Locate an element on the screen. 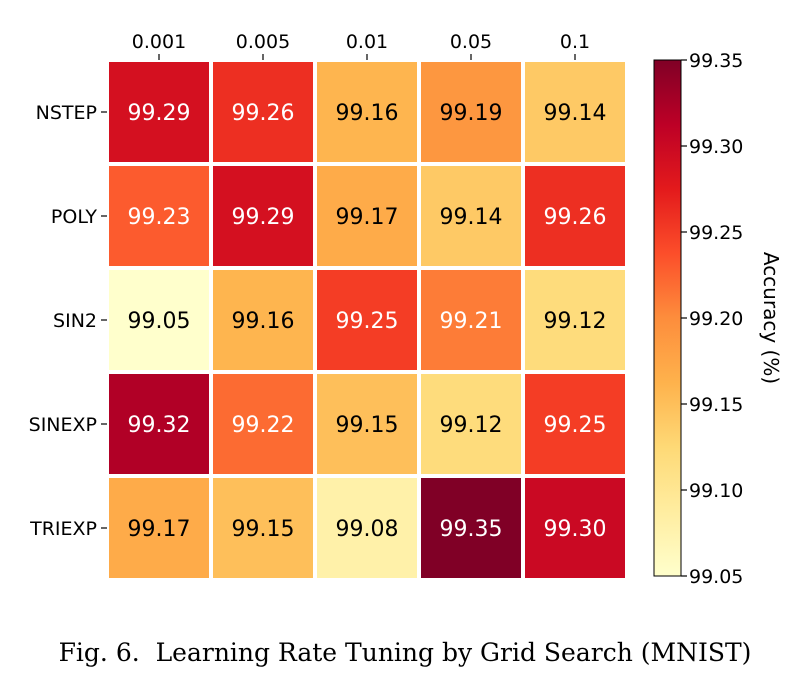 The image size is (810, 689). x-tick-label: 0.01 is located at coordinates (367, 42).